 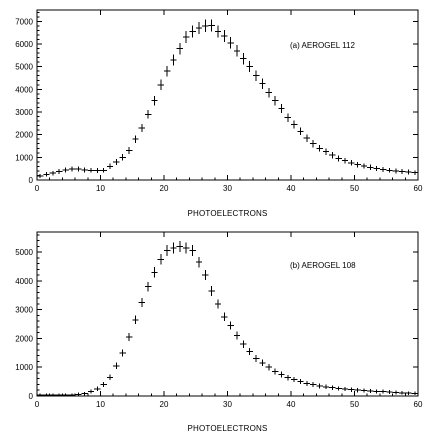 What do you see at coordinates (24, 338) in the screenshot?
I see `y-tick-label: 2000` at bounding box center [24, 338].